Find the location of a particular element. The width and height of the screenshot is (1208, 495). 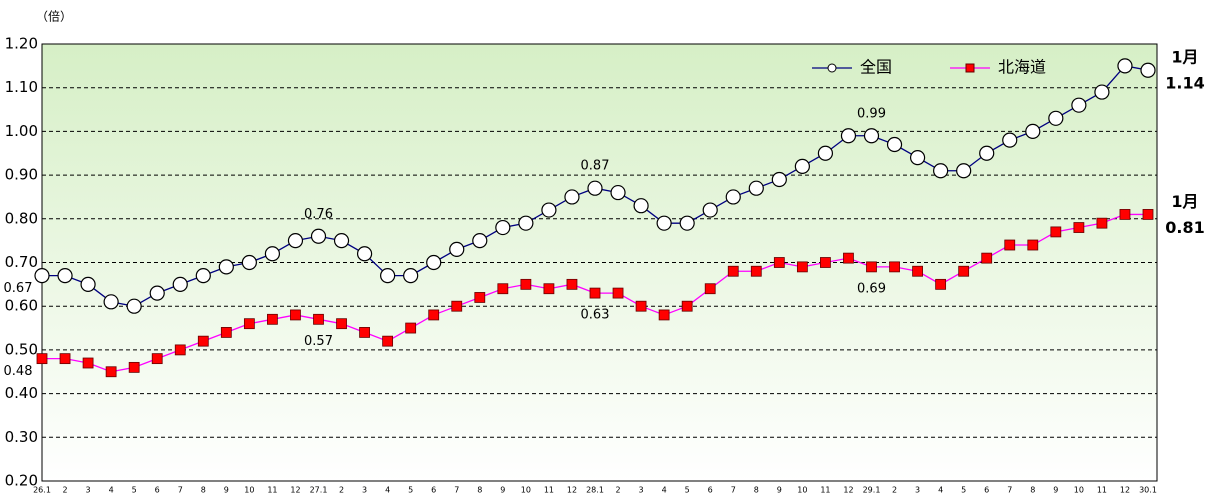

value-label: 0.67 is located at coordinates (18, 288).